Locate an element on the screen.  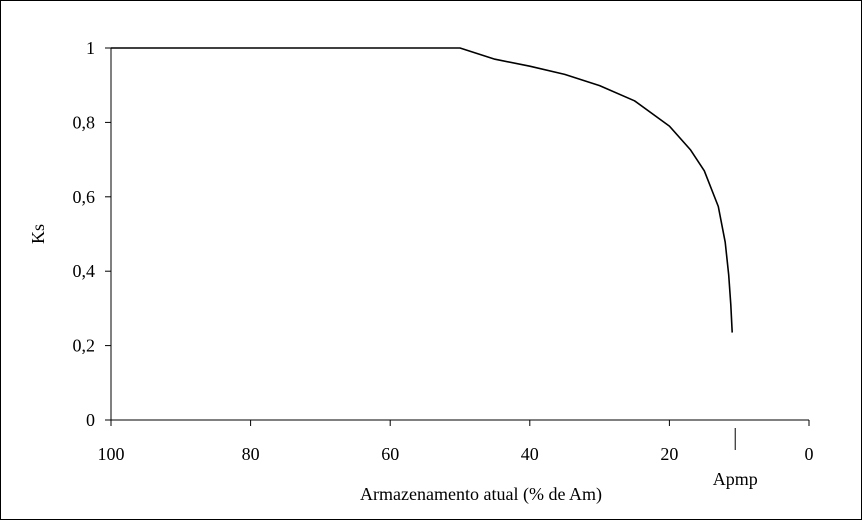
x-axis-title: Armazenamento atual (% de Am) is located at coordinates (481, 494).